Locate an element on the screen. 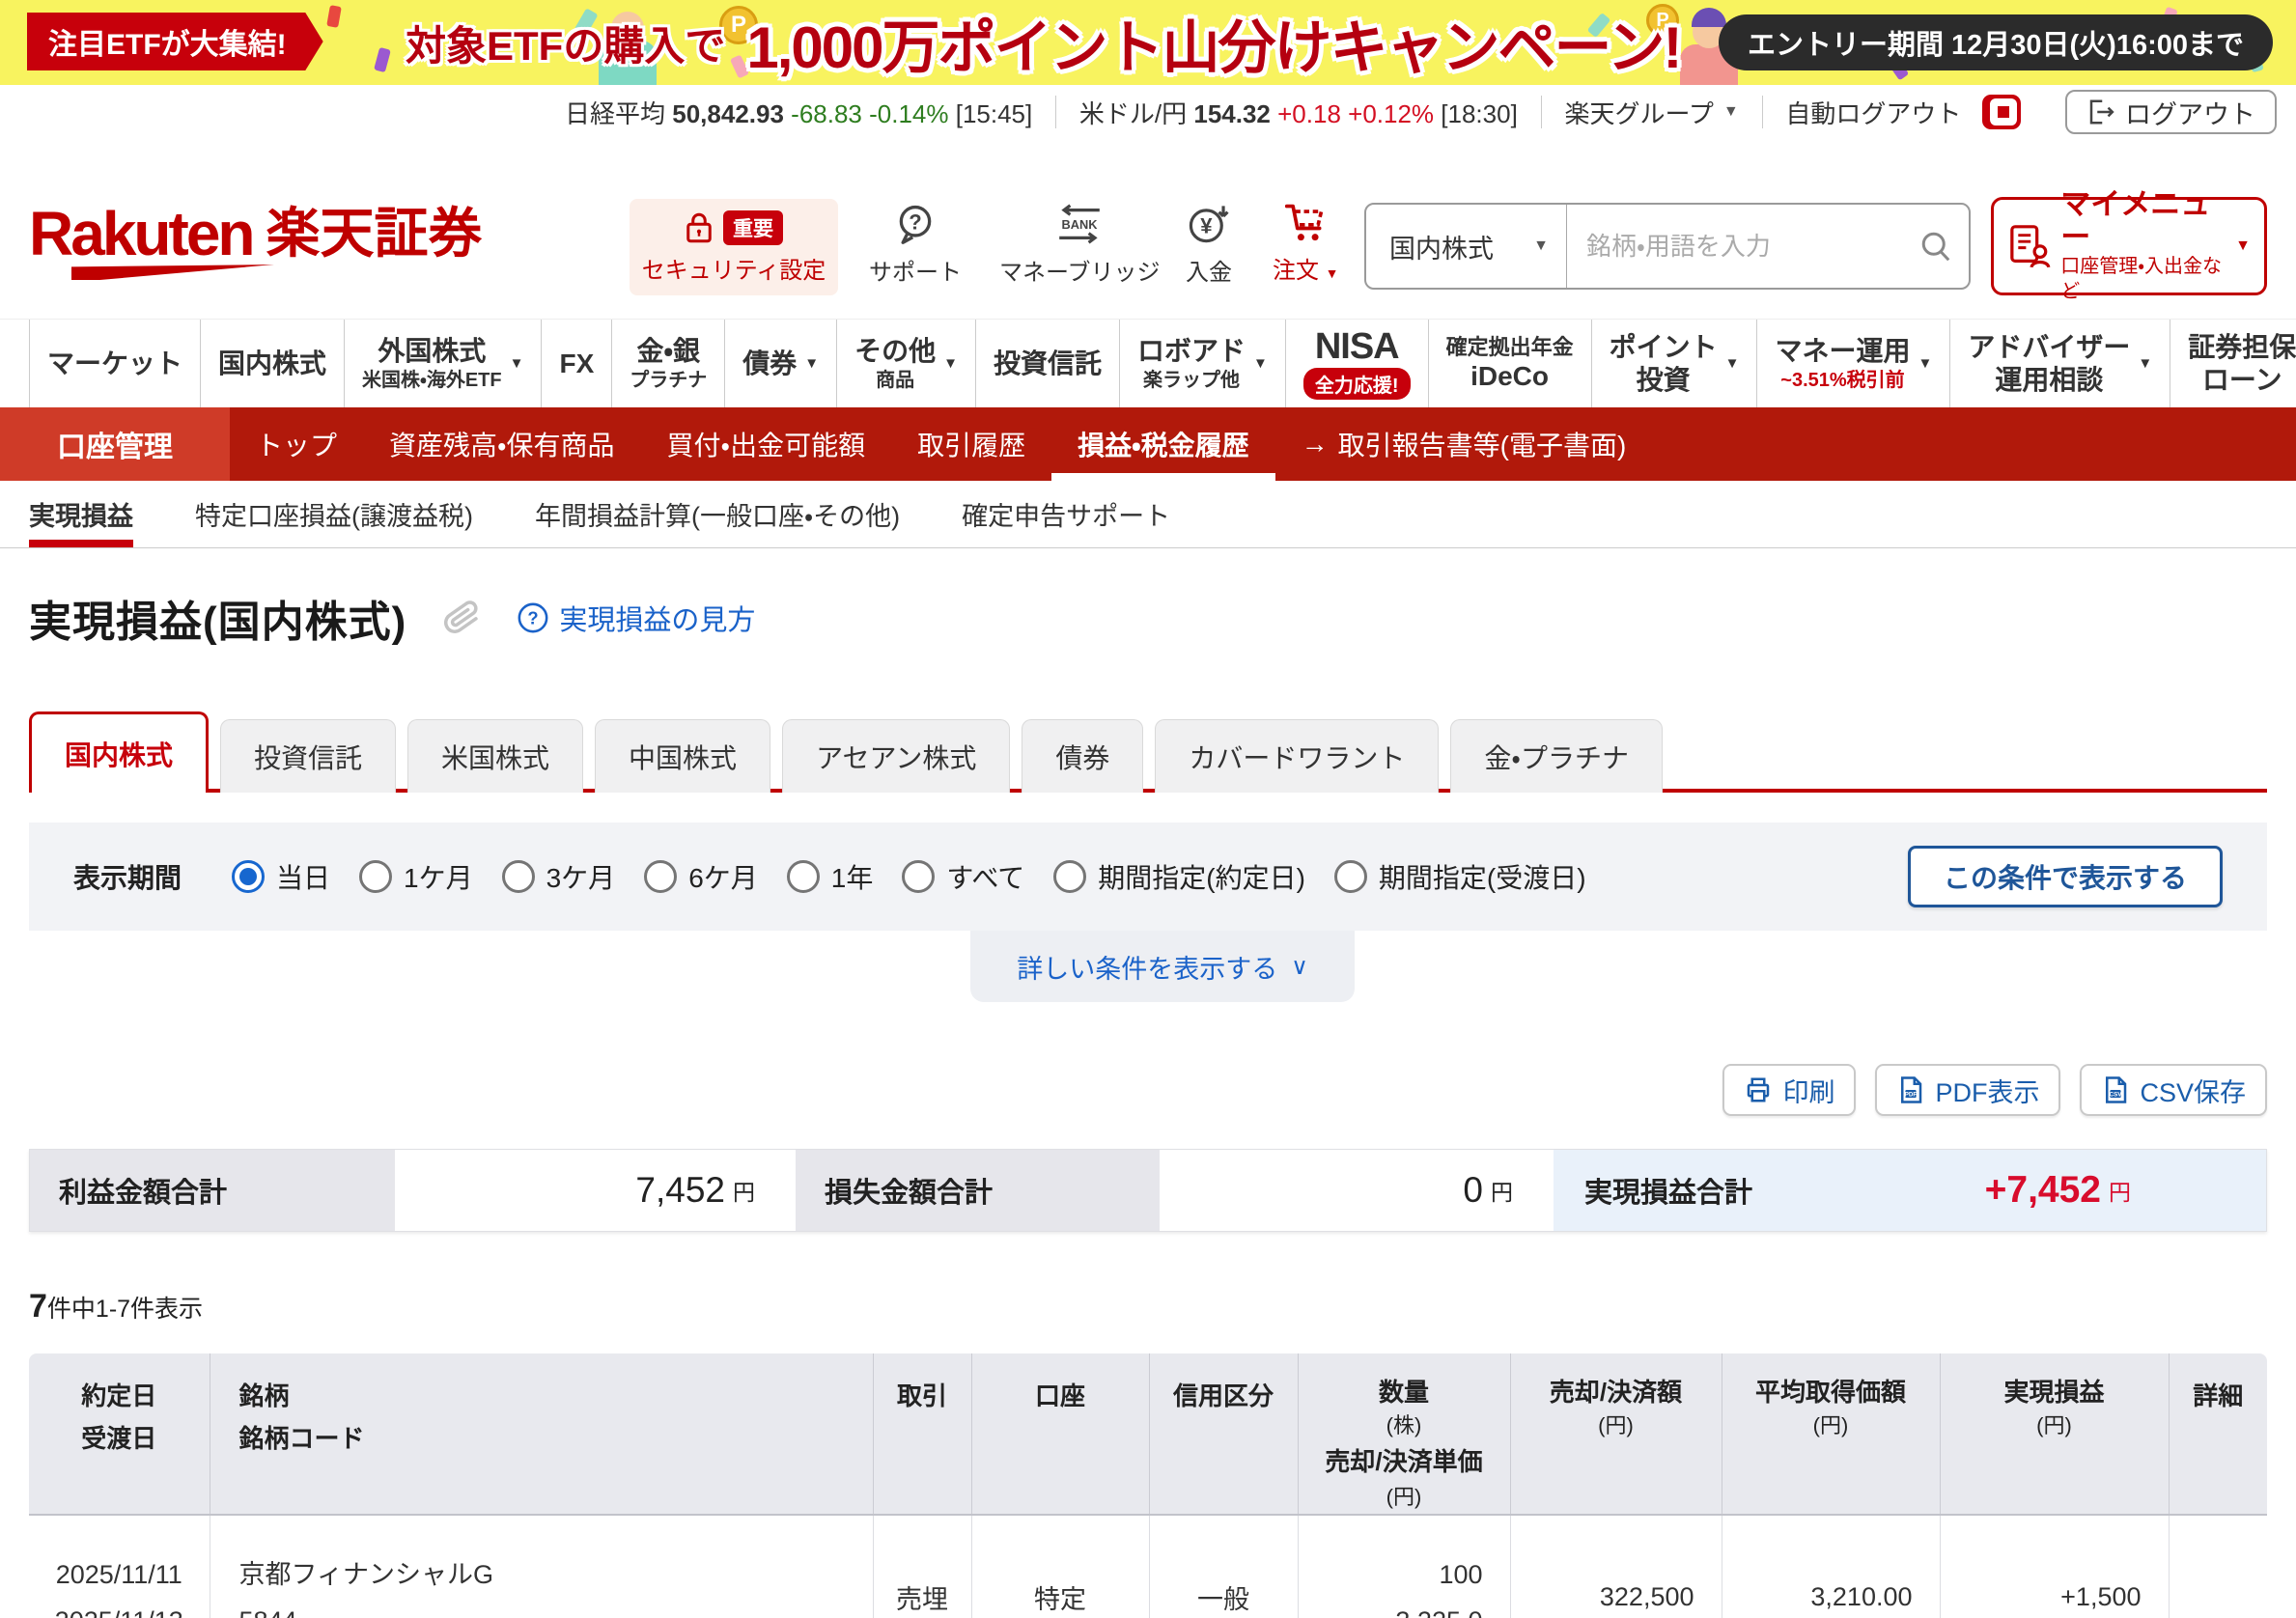  tab-gold-platinum: 金・プラチナ is located at coordinates (1557, 756).